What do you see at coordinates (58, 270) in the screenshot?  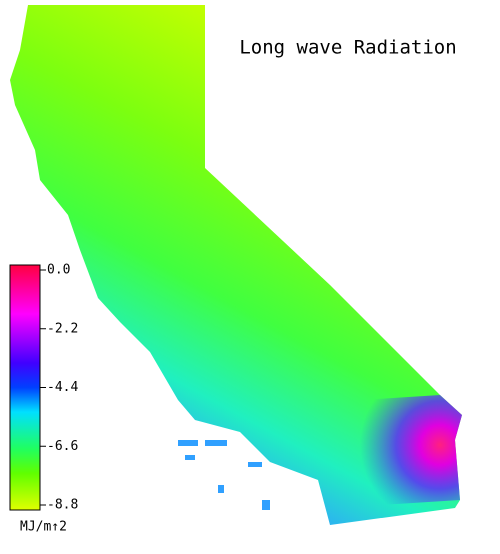 I see `tick-label: 0.0` at bounding box center [58, 270].